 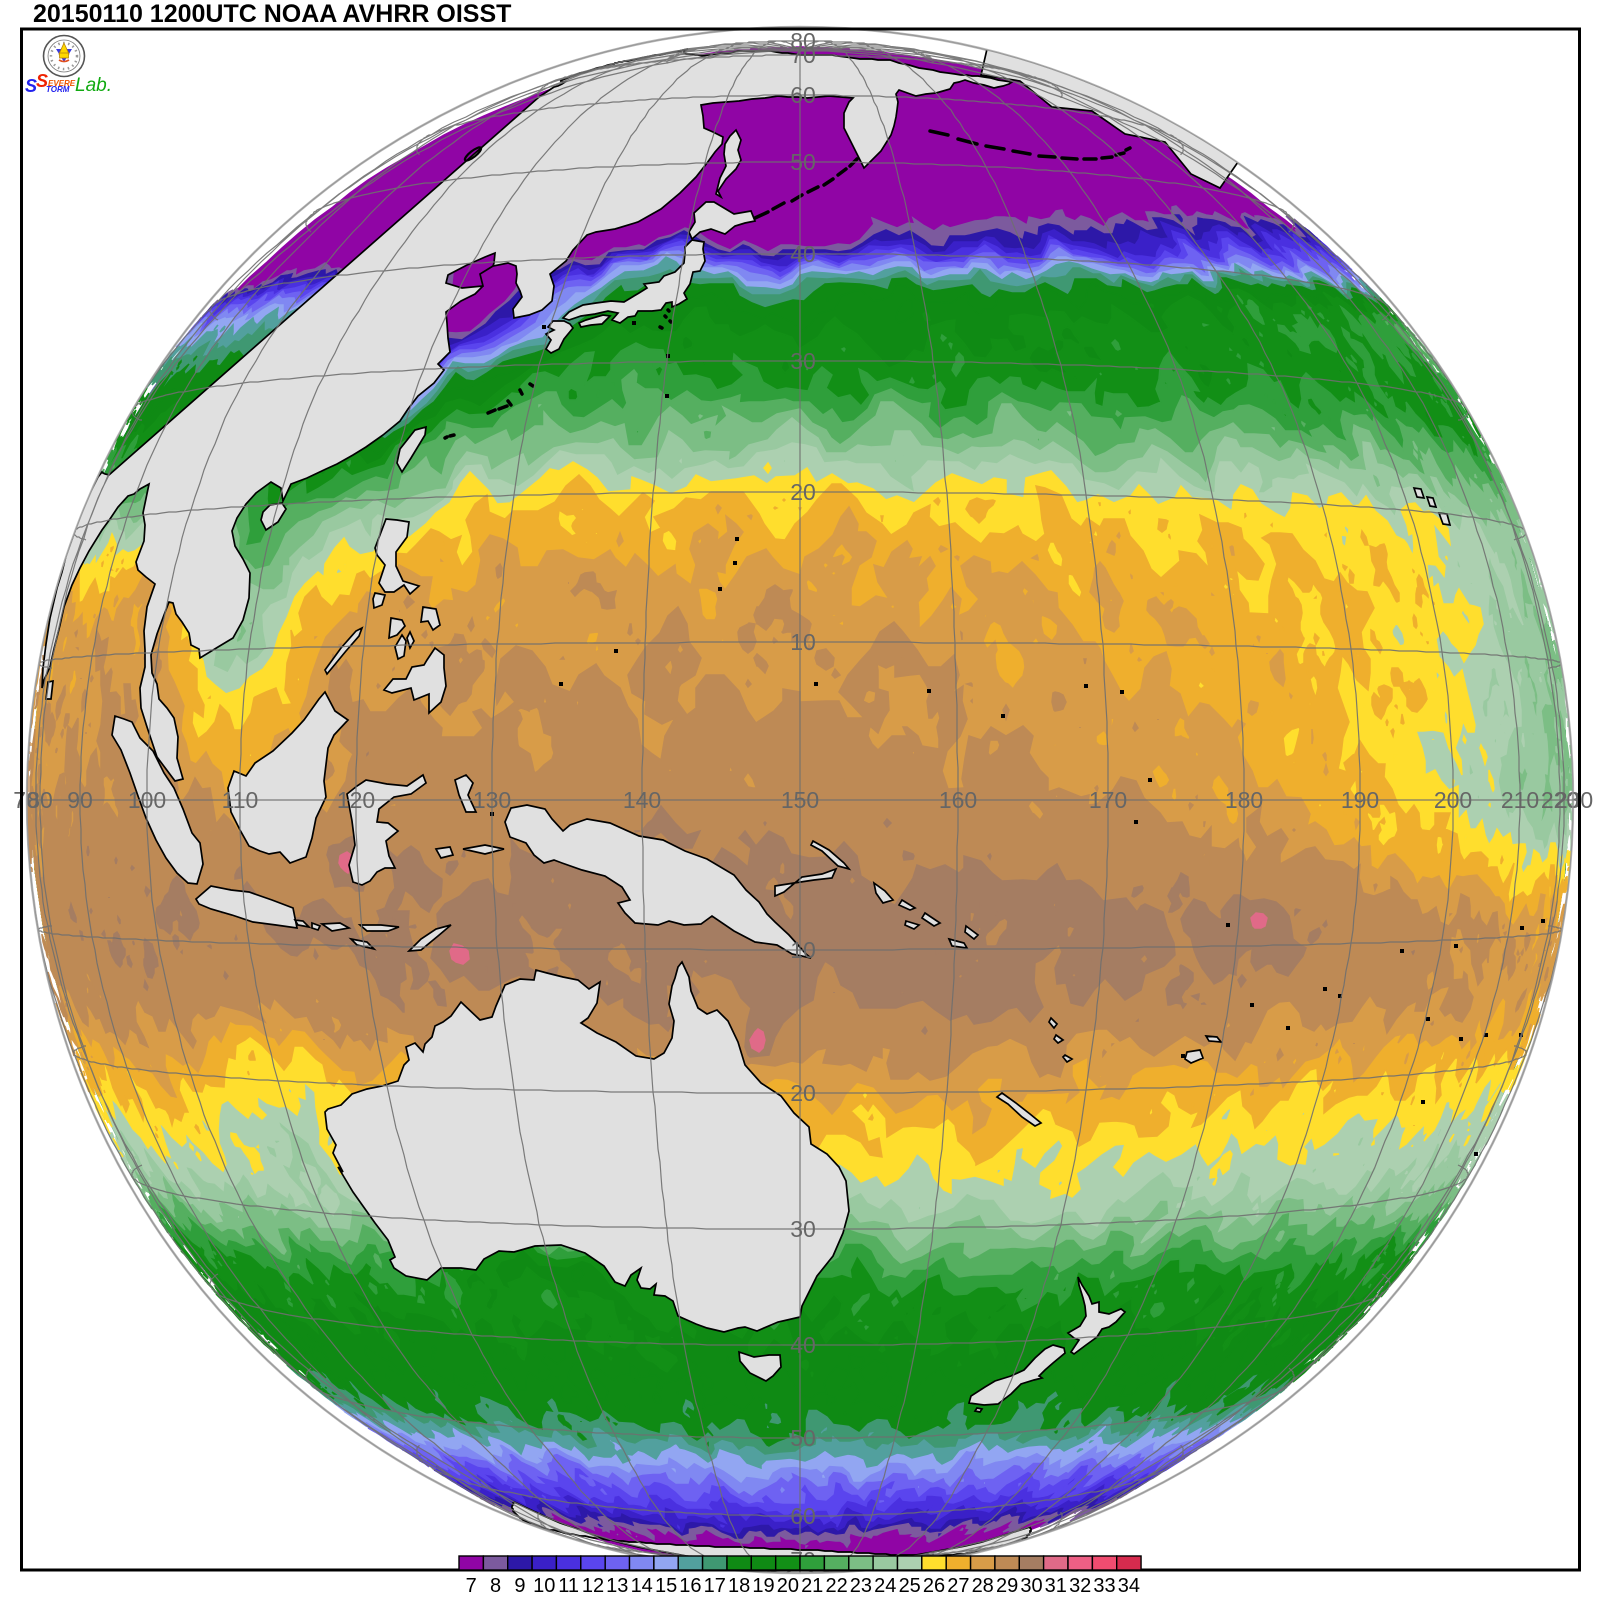 I want to click on svg-text: 150, so click(x=800, y=800).